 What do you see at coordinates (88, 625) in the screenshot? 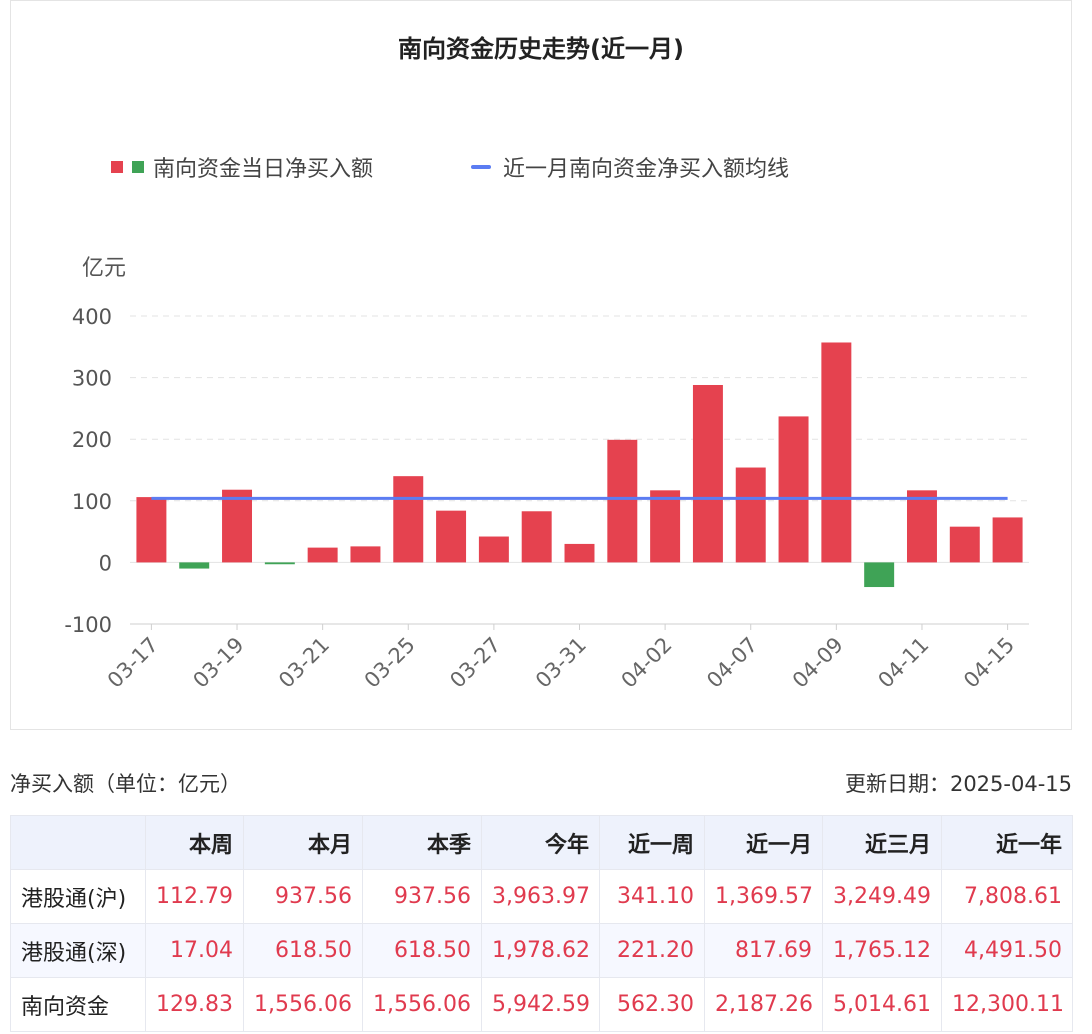
I see `y-tick-label: -100` at bounding box center [88, 625].